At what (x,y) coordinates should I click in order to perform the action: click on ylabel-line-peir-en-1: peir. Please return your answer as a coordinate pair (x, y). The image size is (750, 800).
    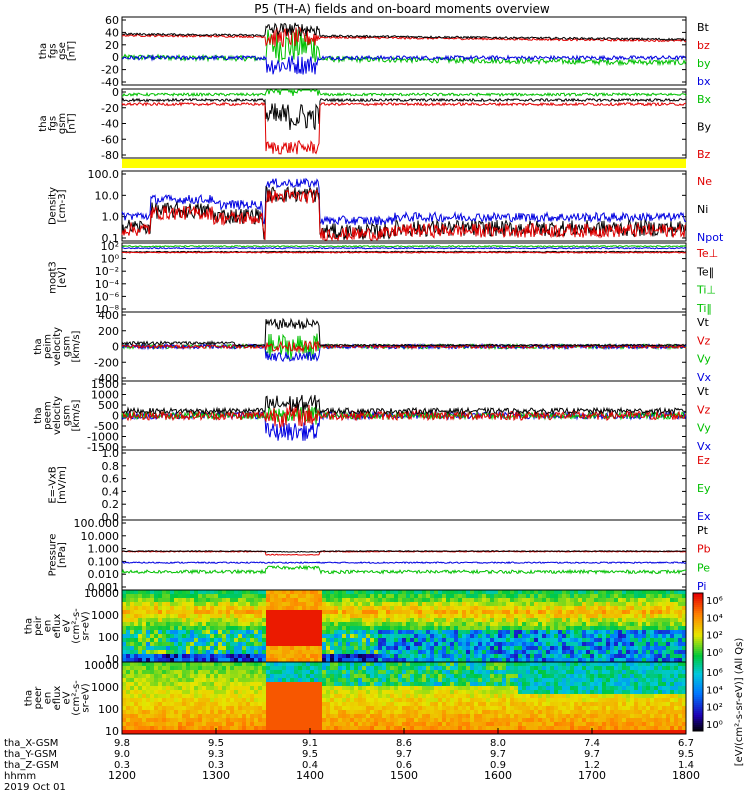
    Looking at the image, I should click on (38, 625).